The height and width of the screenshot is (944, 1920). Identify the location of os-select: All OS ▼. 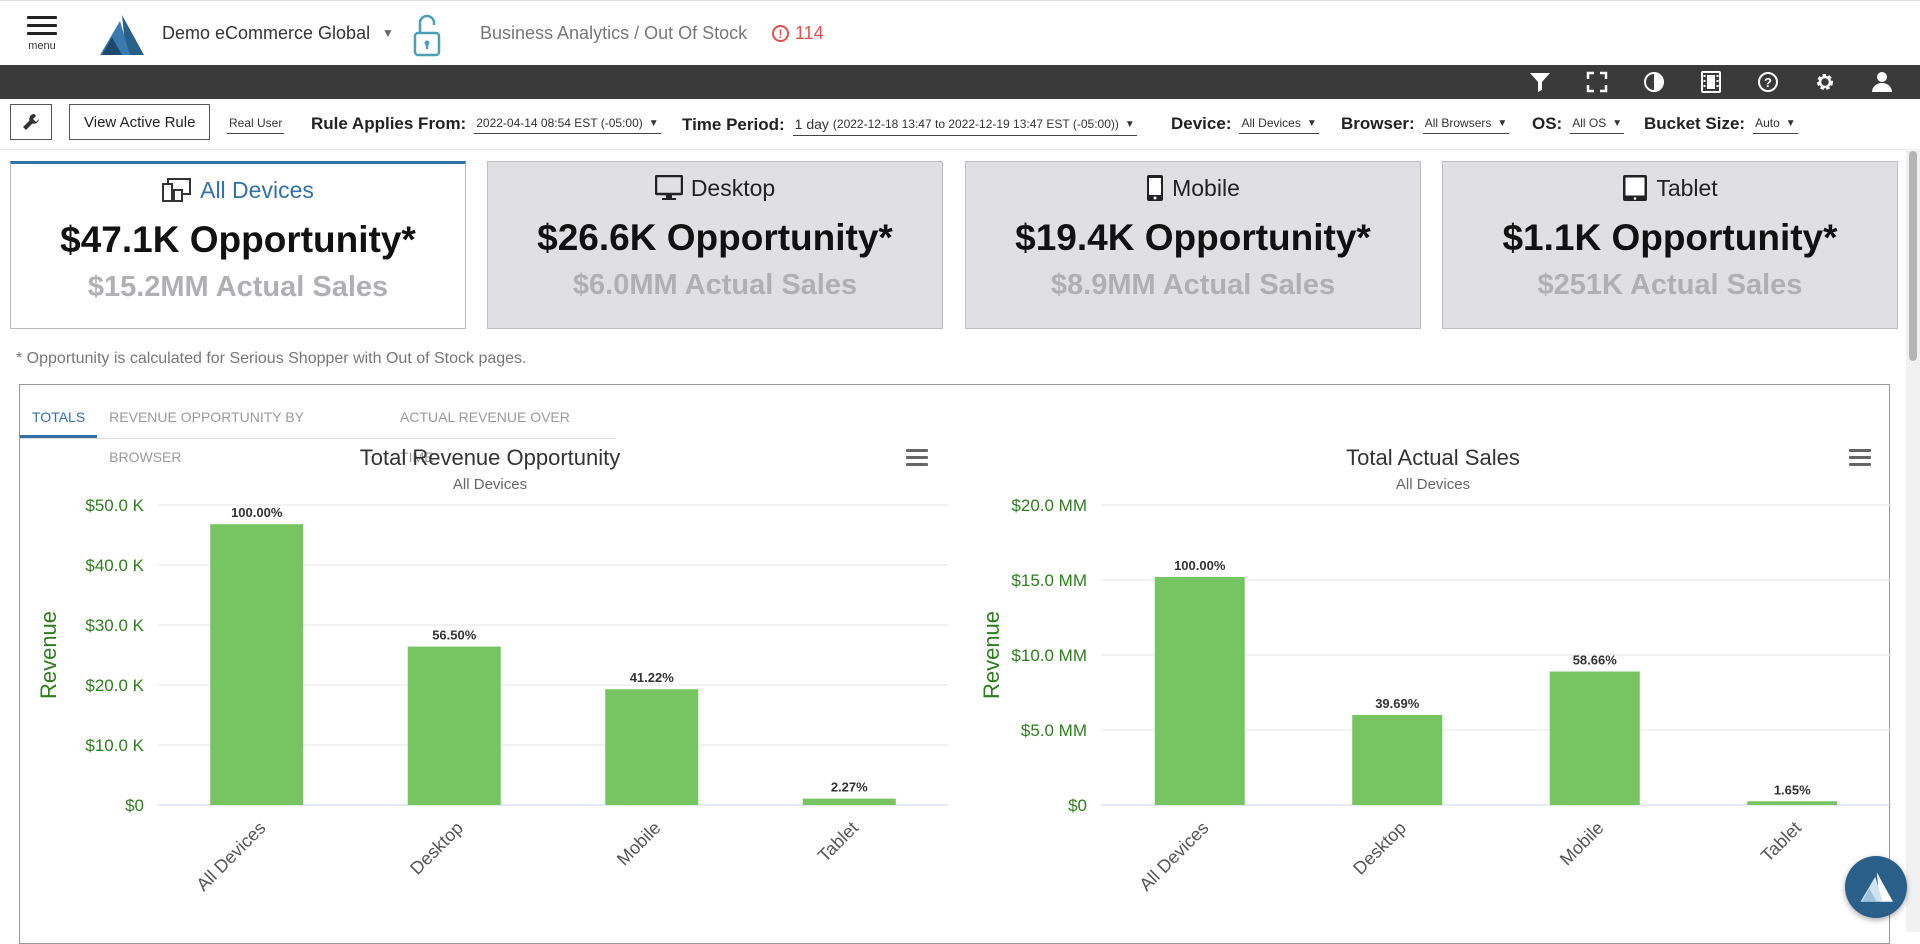
(1597, 124).